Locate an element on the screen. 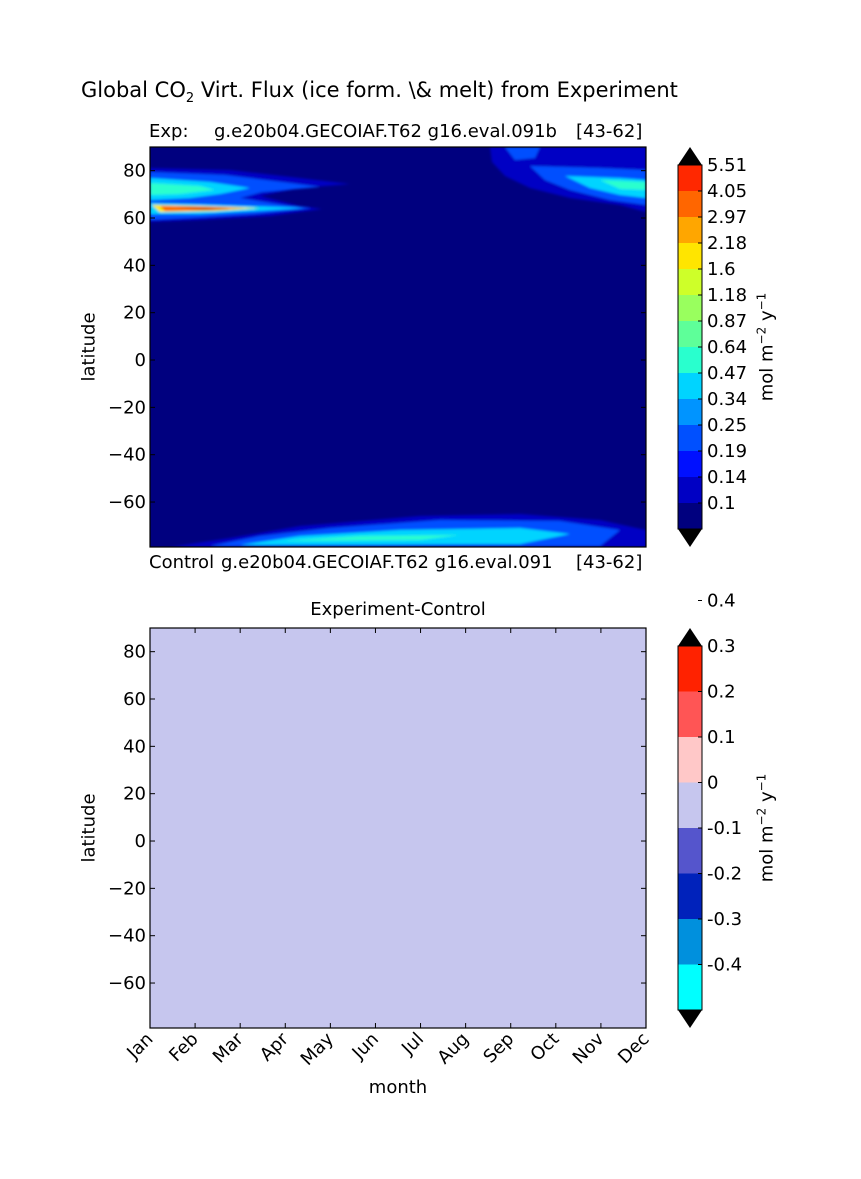  colorbar-tick-label: 0.34 is located at coordinates (727, 399).